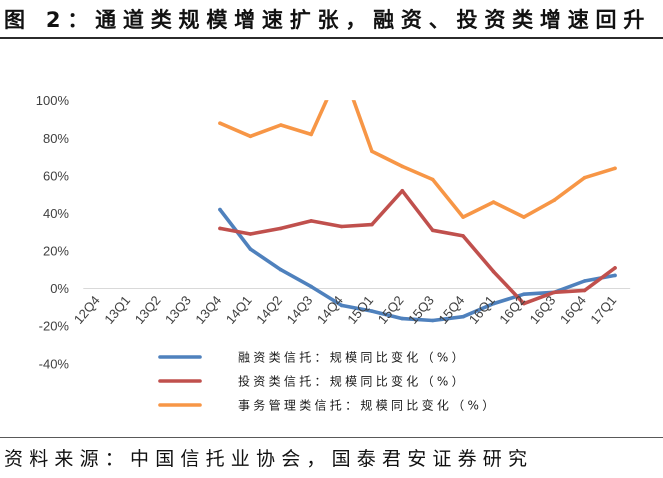 Image resolution: width=663 pixels, height=478 pixels. Describe the element at coordinates (208, 310) in the screenshot. I see `x-tick-label: 13Q4` at that location.